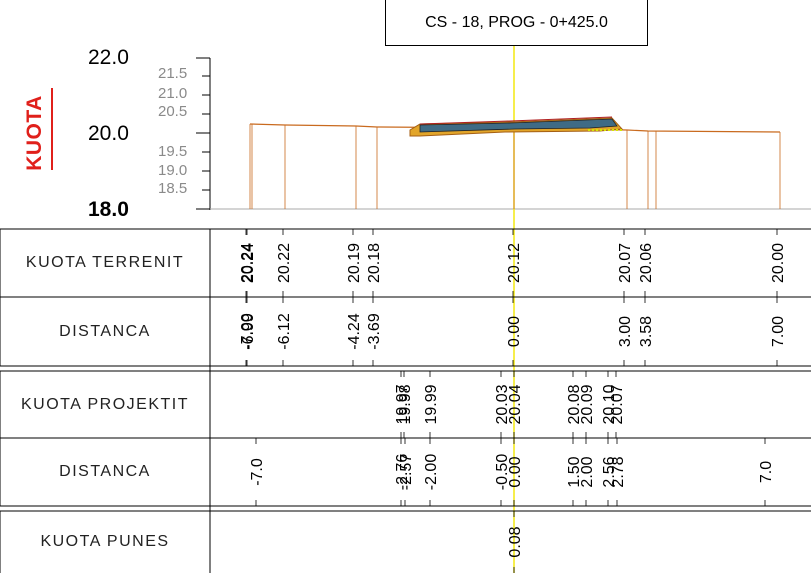  What do you see at coordinates (609, 404) in the screenshot?
I see `table-value: 20.10` at bounding box center [609, 404].